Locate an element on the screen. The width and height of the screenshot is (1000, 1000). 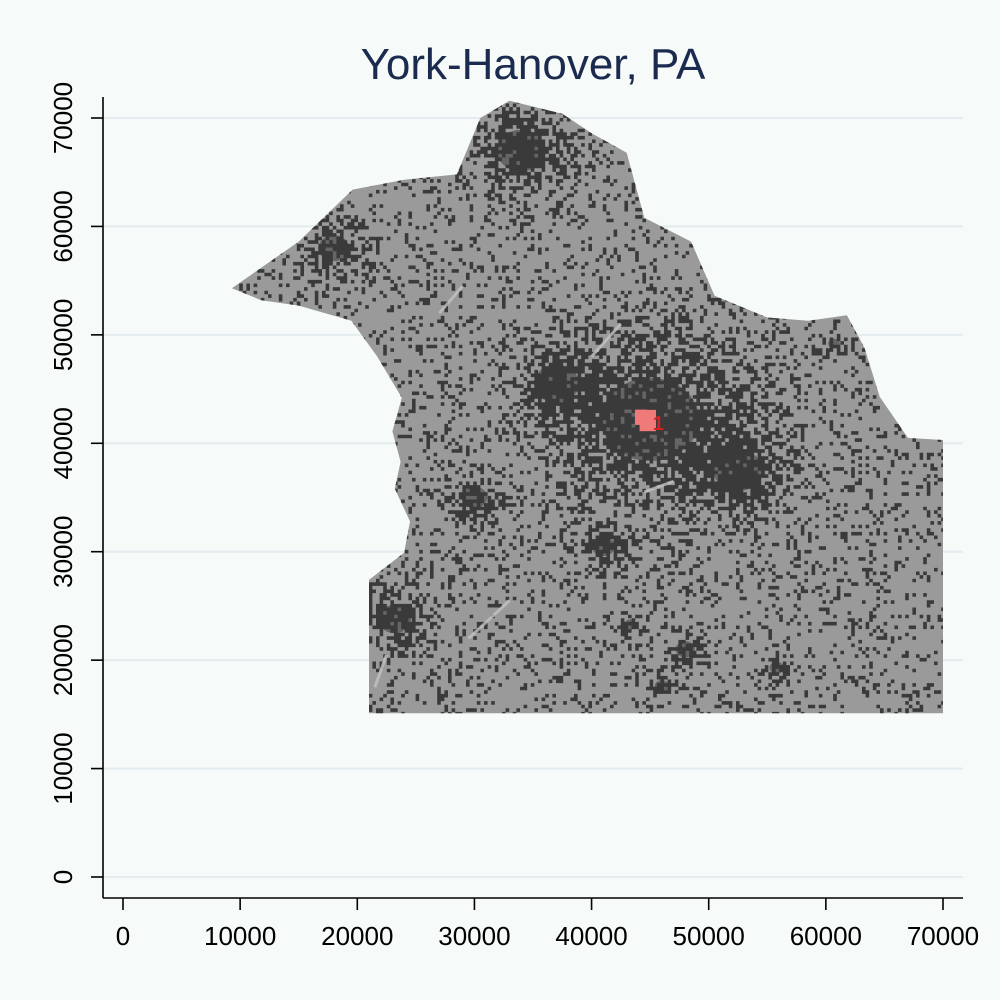
y-tick-label-2: 20000 is located at coordinates (63, 660).